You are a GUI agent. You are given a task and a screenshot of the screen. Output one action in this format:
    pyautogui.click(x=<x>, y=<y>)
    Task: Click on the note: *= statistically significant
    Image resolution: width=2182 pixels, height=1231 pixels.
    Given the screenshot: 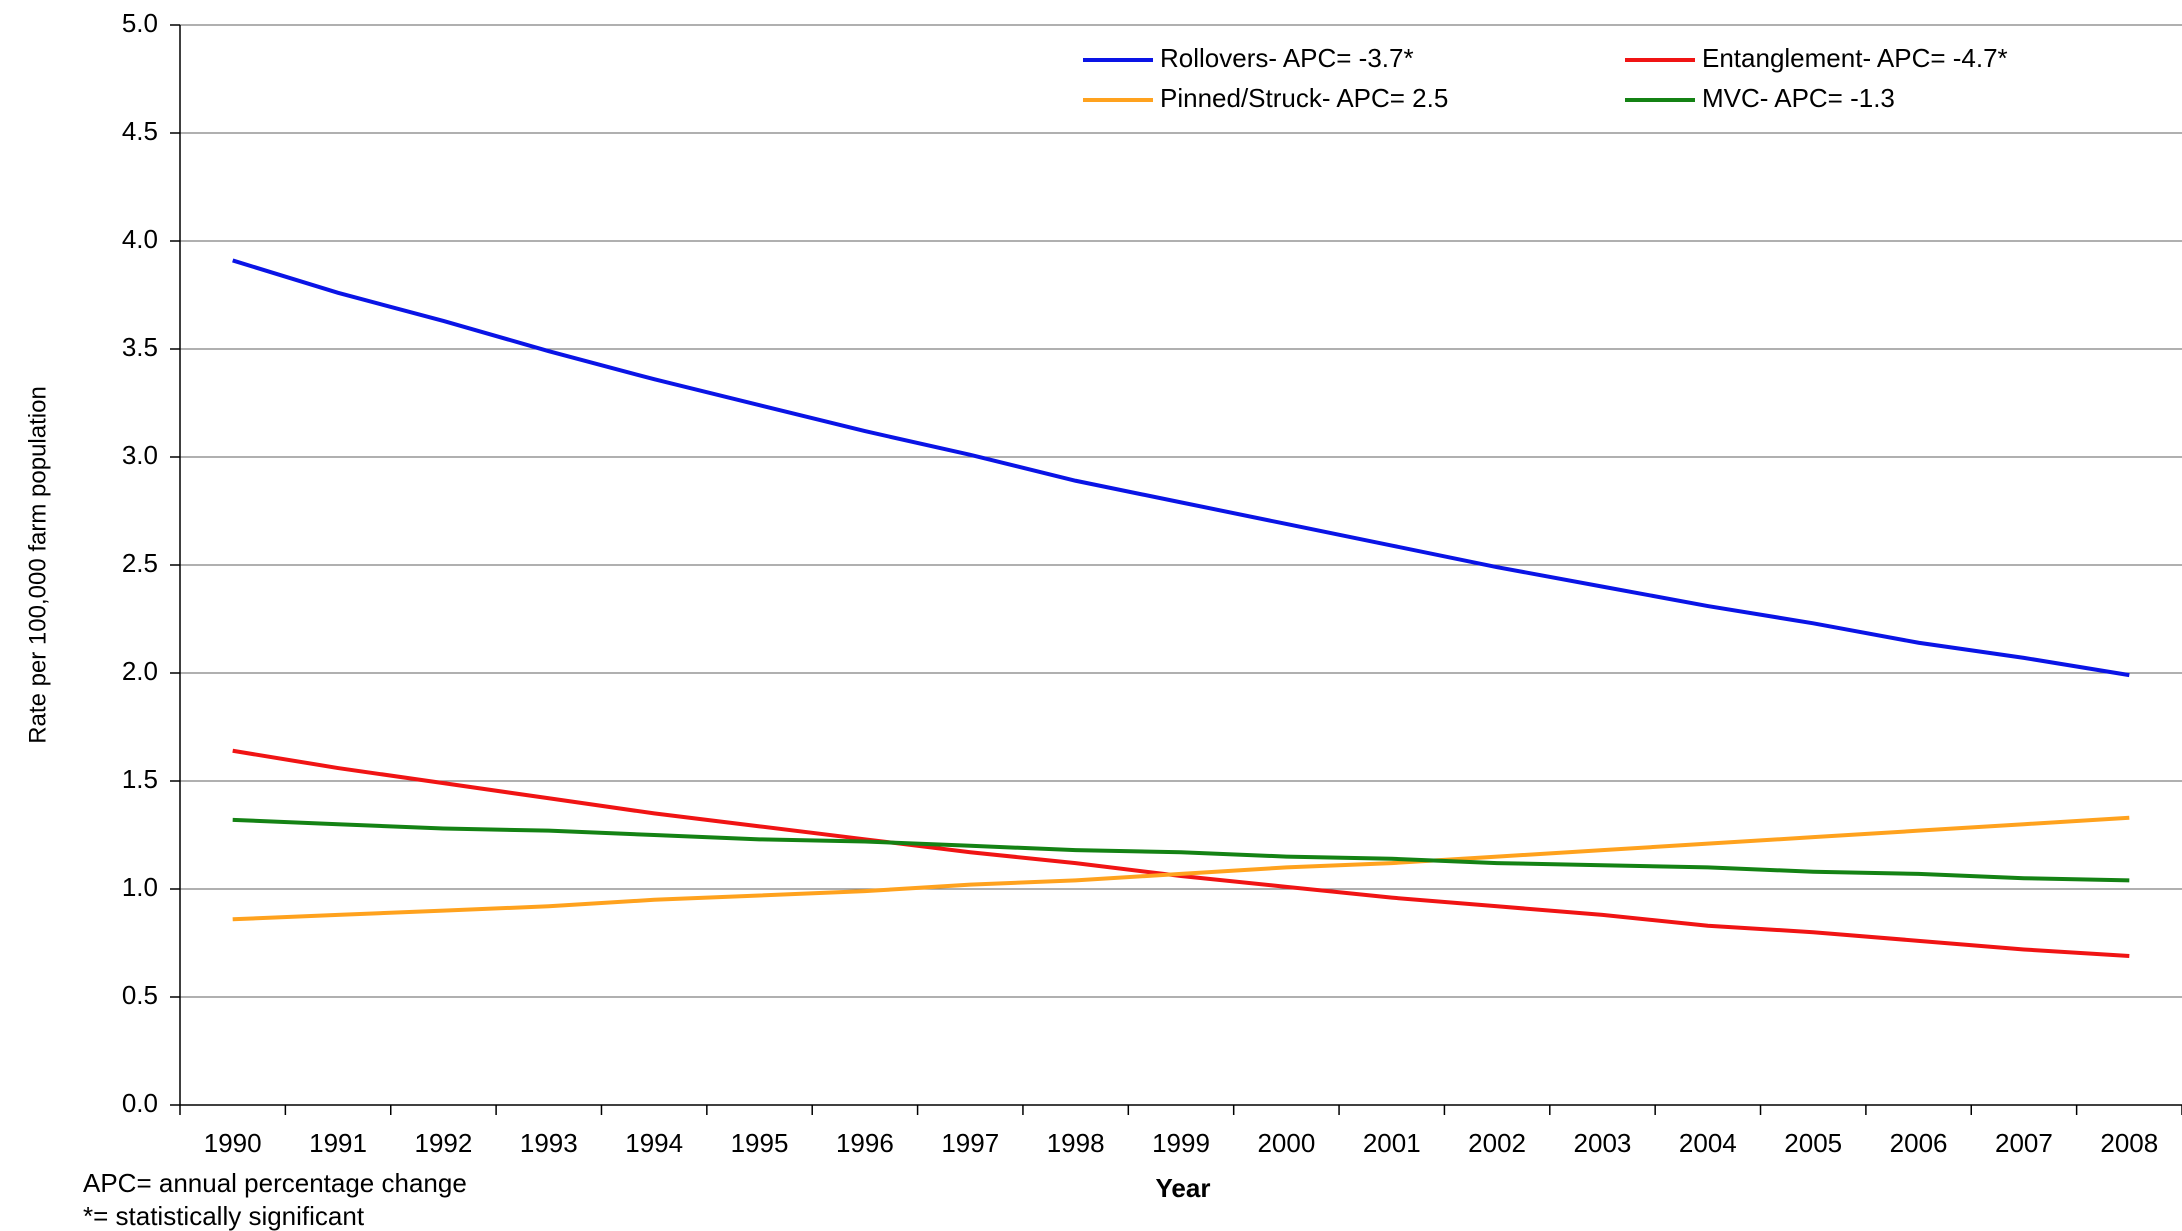 What is the action you would take?
    pyautogui.click(x=224, y=1216)
    